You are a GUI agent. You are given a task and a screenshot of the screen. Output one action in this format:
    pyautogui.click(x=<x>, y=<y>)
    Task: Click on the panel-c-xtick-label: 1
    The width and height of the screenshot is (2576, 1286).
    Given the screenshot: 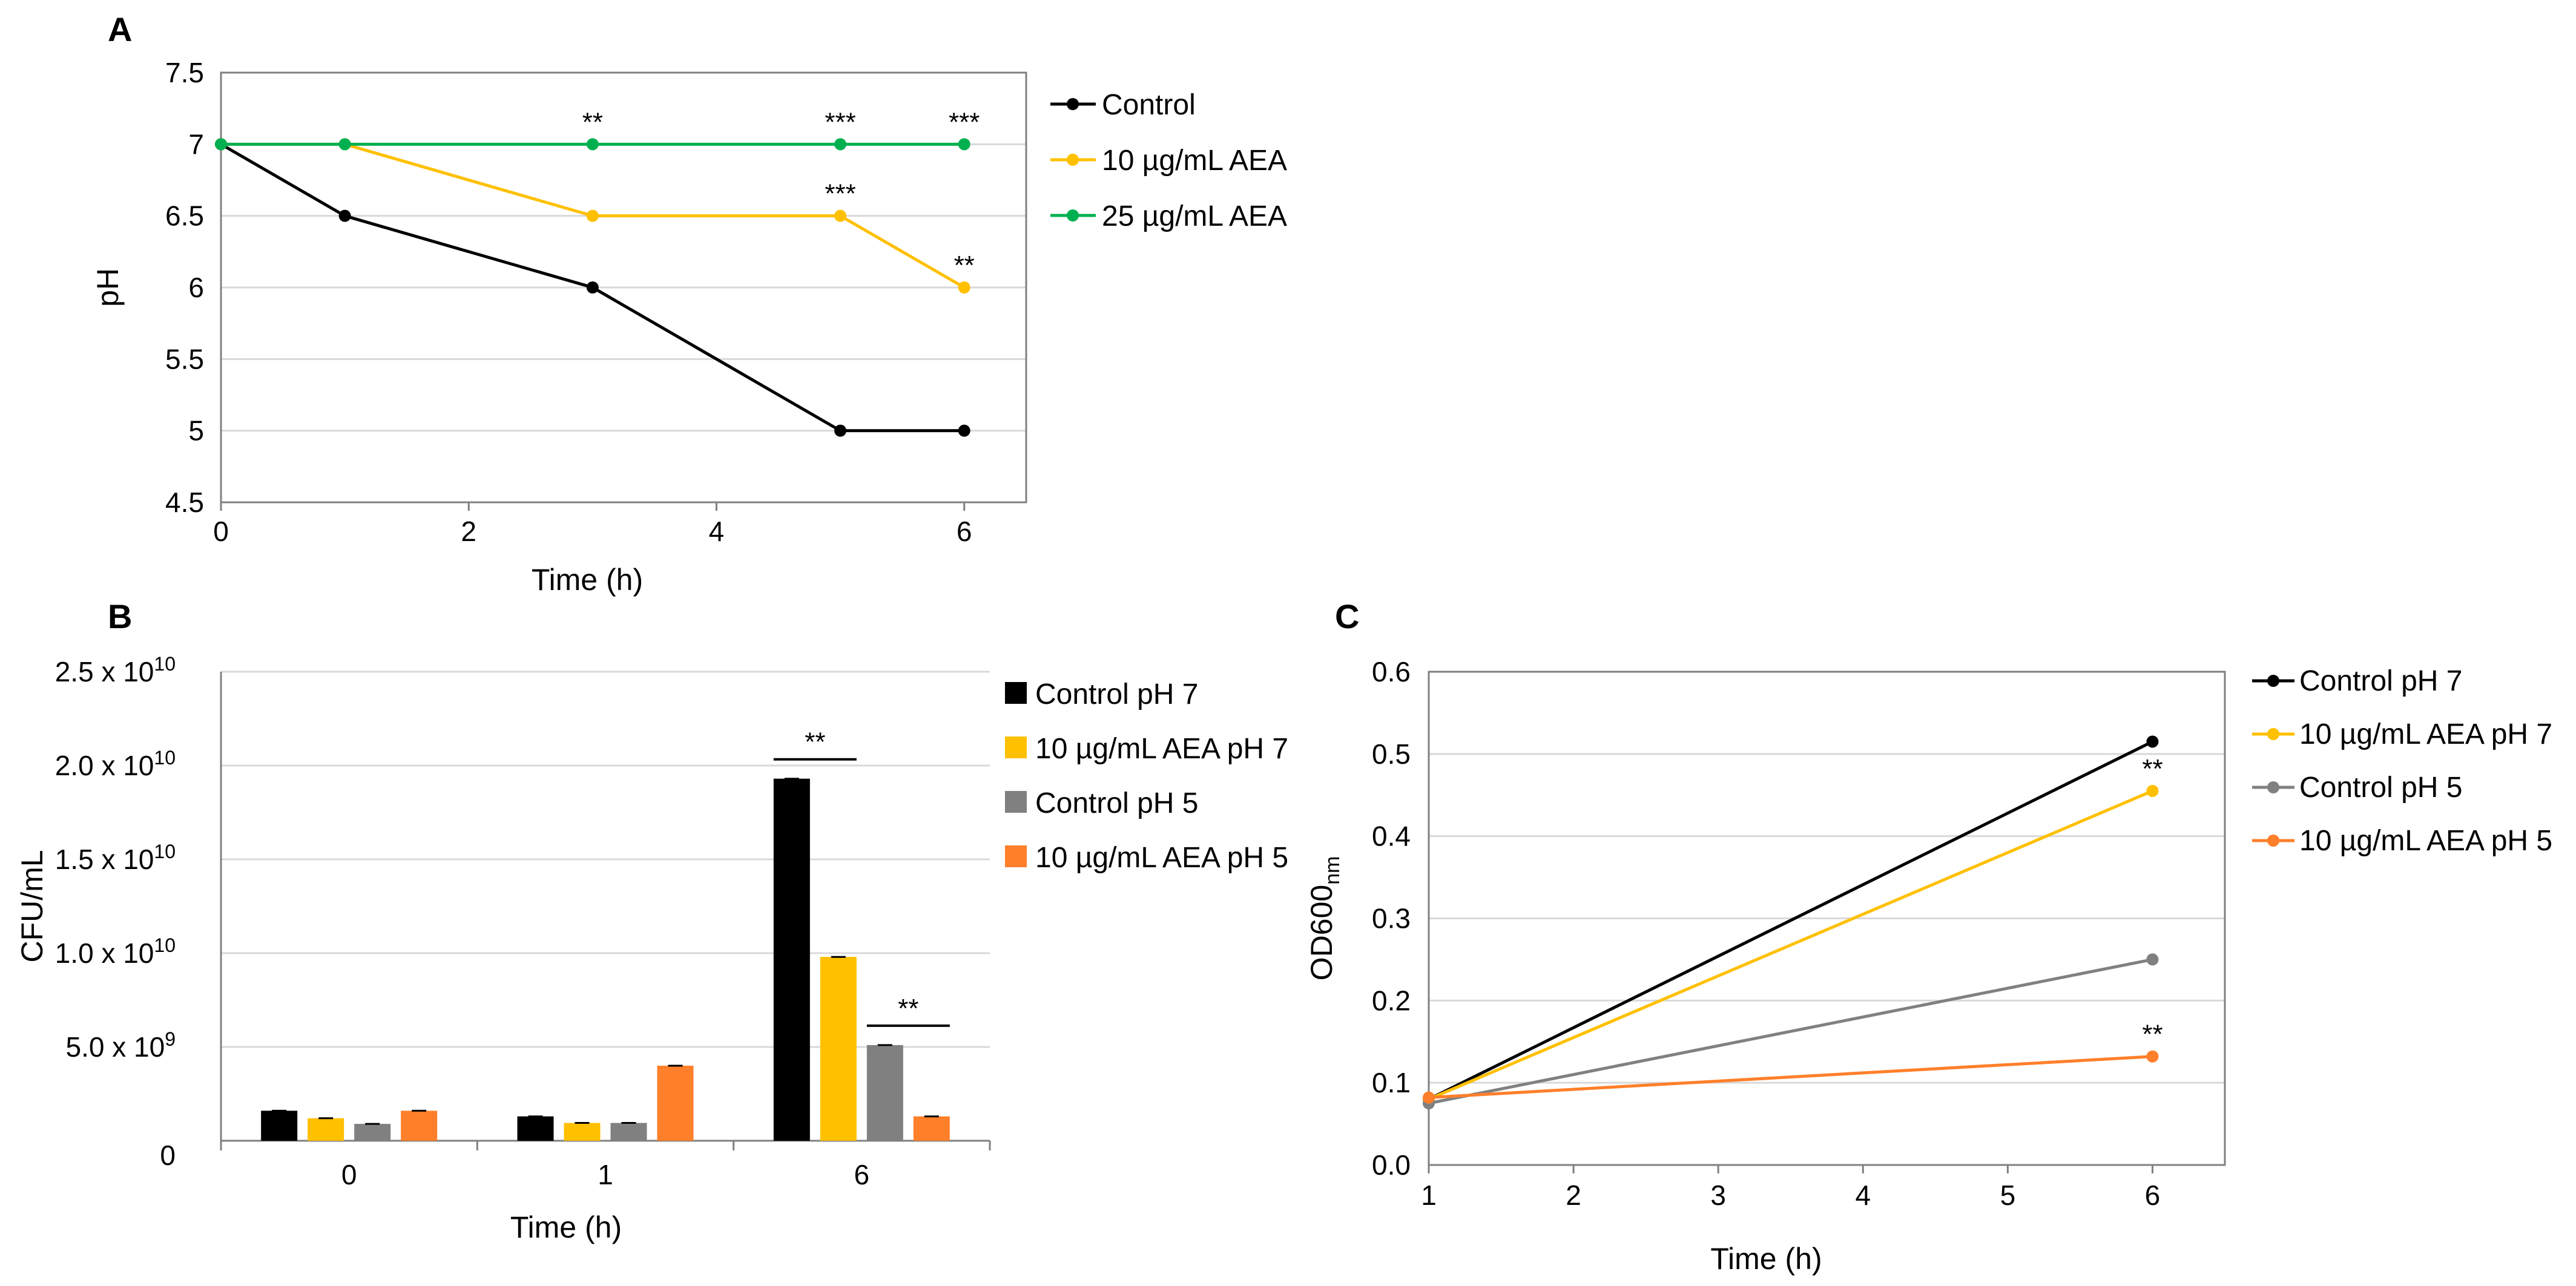 What is the action you would take?
    pyautogui.click(x=1429, y=1195)
    